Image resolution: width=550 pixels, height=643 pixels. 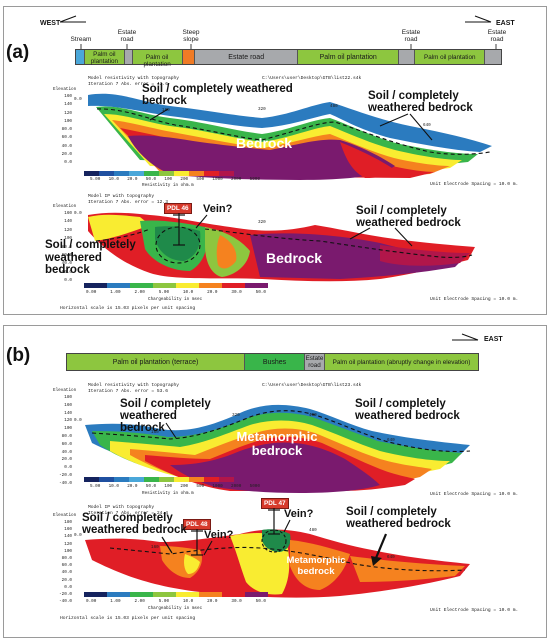 What do you see at coordinates (104, 57) in the screenshot?
I see `seg-palm-1: Palm oil plantation` at bounding box center [104, 57].